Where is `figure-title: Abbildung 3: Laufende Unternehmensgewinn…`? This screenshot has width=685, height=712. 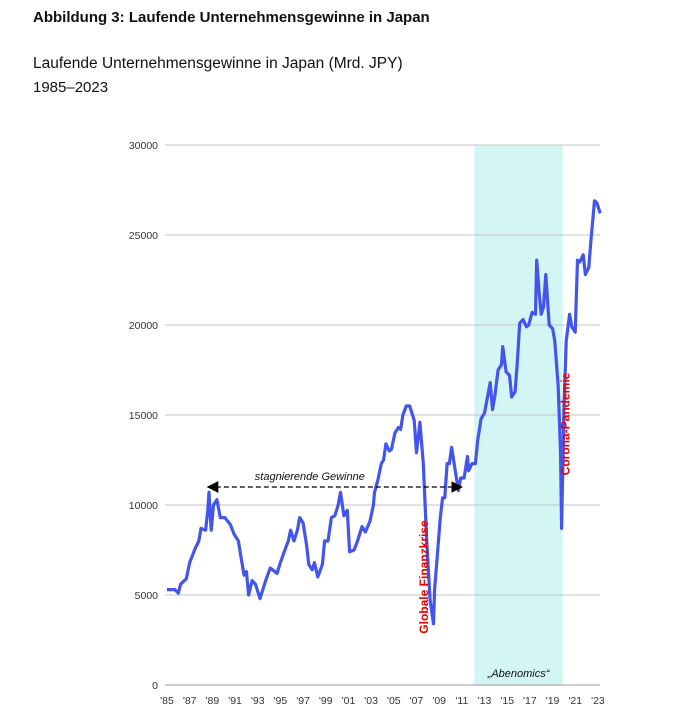
figure-title: Abbildung 3: Laufende Unternehmensgewinn… is located at coordinates (231, 17).